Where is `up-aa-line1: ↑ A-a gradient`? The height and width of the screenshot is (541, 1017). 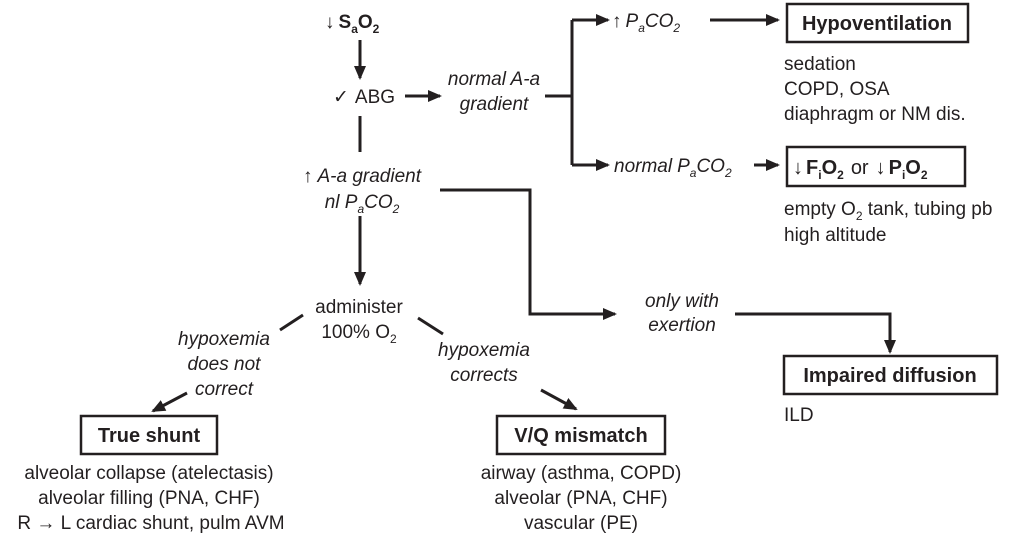 up-aa-line1: ↑ A-a gradient is located at coordinates (362, 176).